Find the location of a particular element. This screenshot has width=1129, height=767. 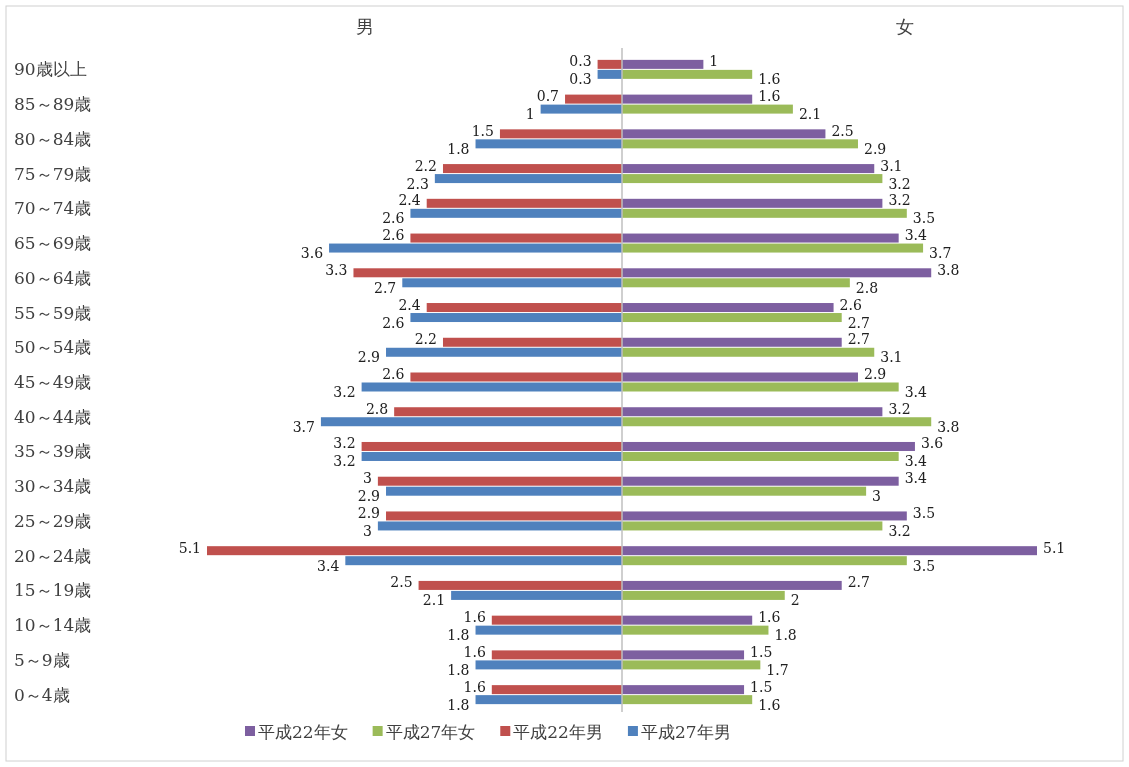

legend-label: 平成27年男 is located at coordinates (685, 732).